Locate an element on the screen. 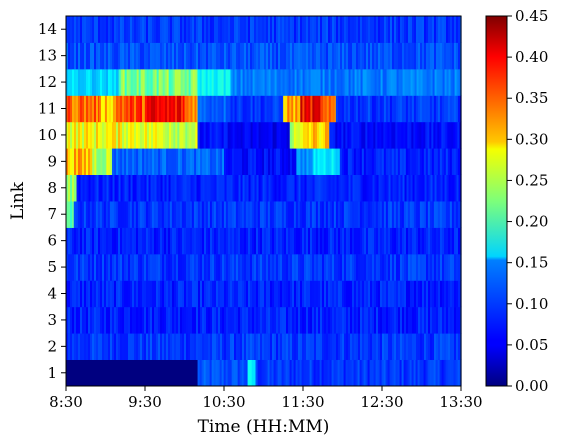  y-tick-label: 6 is located at coordinates (52, 241).